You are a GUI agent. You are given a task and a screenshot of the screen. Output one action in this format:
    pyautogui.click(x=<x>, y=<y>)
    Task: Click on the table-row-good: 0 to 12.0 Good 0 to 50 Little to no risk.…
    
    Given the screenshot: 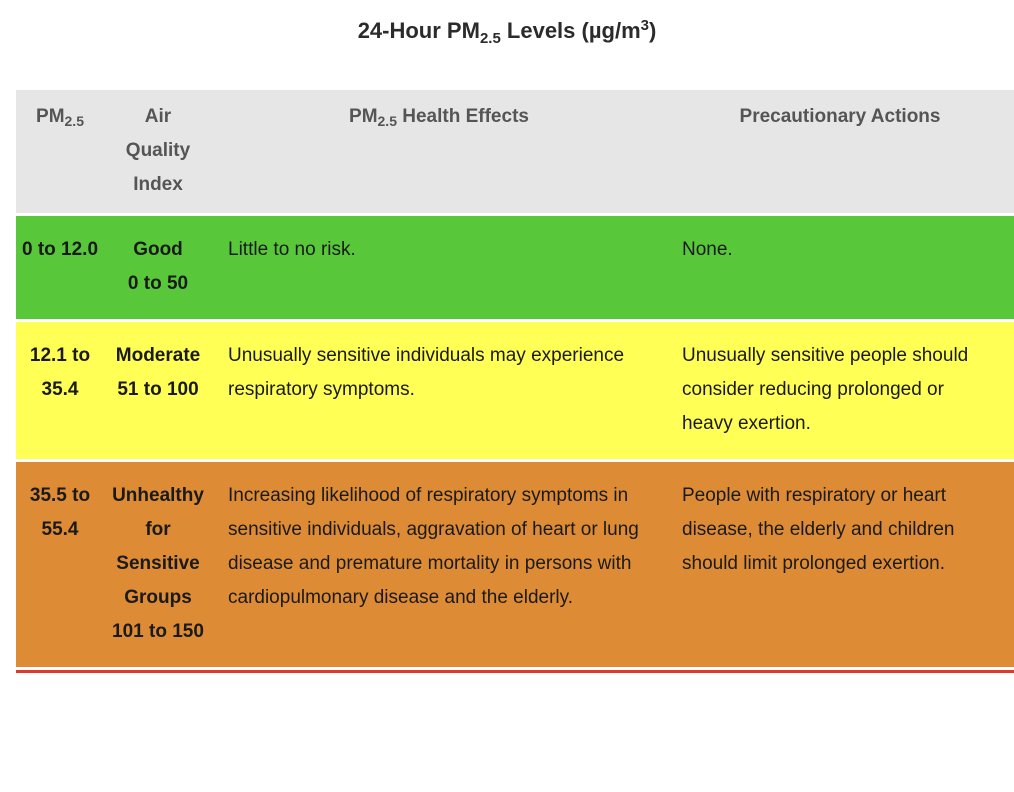 What is the action you would take?
    pyautogui.click(x=515, y=267)
    